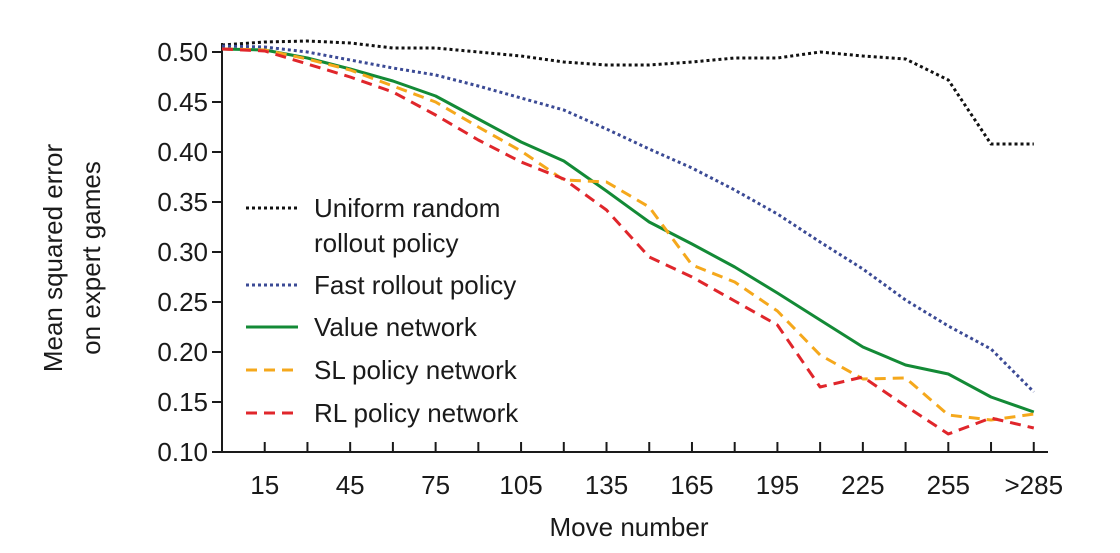 The height and width of the screenshot is (553, 1120). What do you see at coordinates (691, 485) in the screenshot?
I see `x-tick-label: 165` at bounding box center [691, 485].